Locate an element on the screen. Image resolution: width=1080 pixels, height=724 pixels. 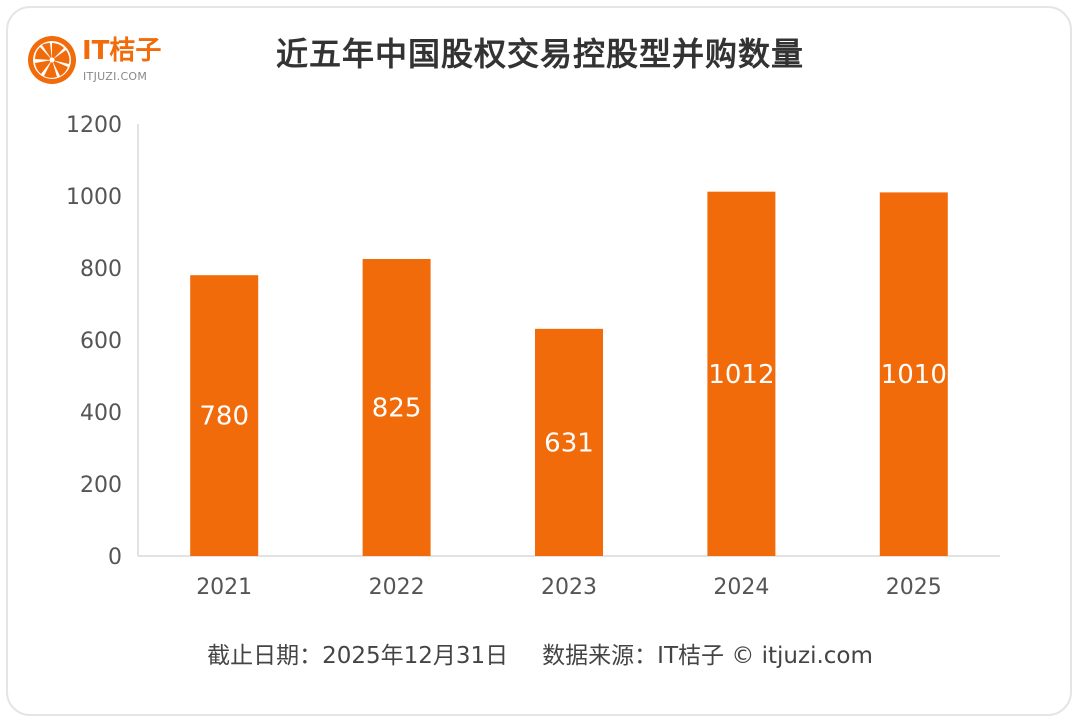
y-tick-label: 600 is located at coordinates (101, 341).